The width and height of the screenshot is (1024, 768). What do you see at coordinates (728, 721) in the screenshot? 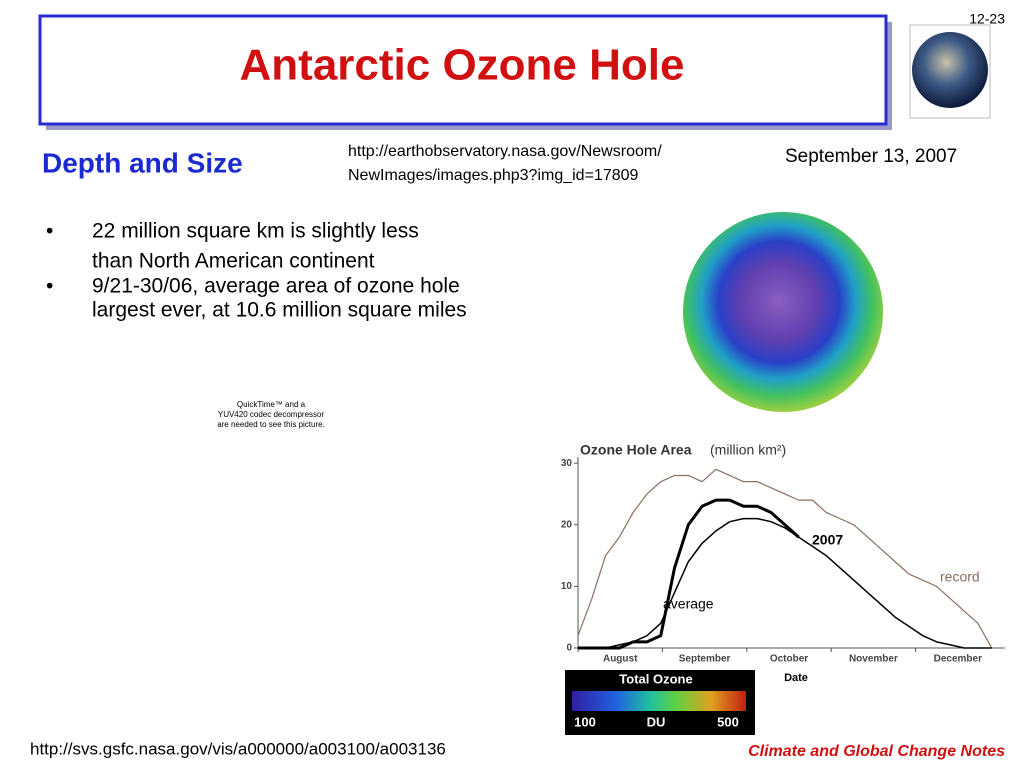
I see `color-scale-max: 500` at bounding box center [728, 721].